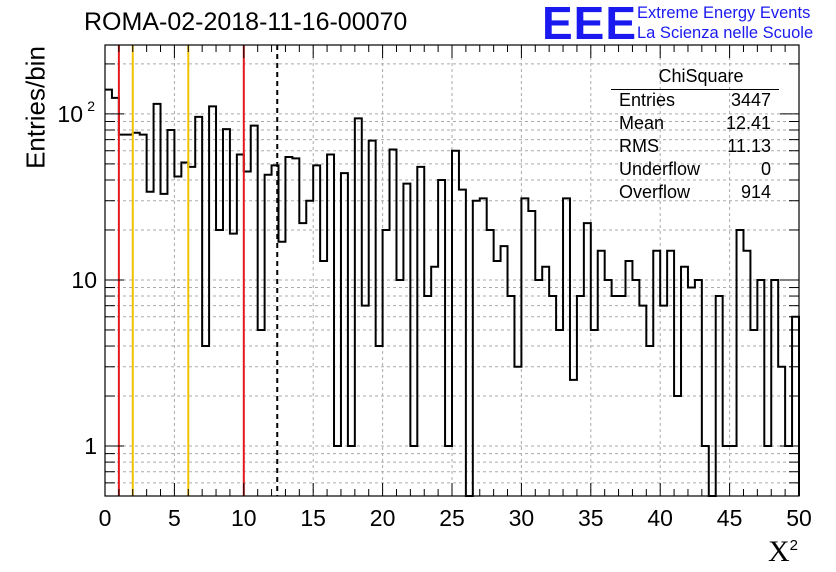  I want to click on x-tick-label: 30, so click(522, 518).